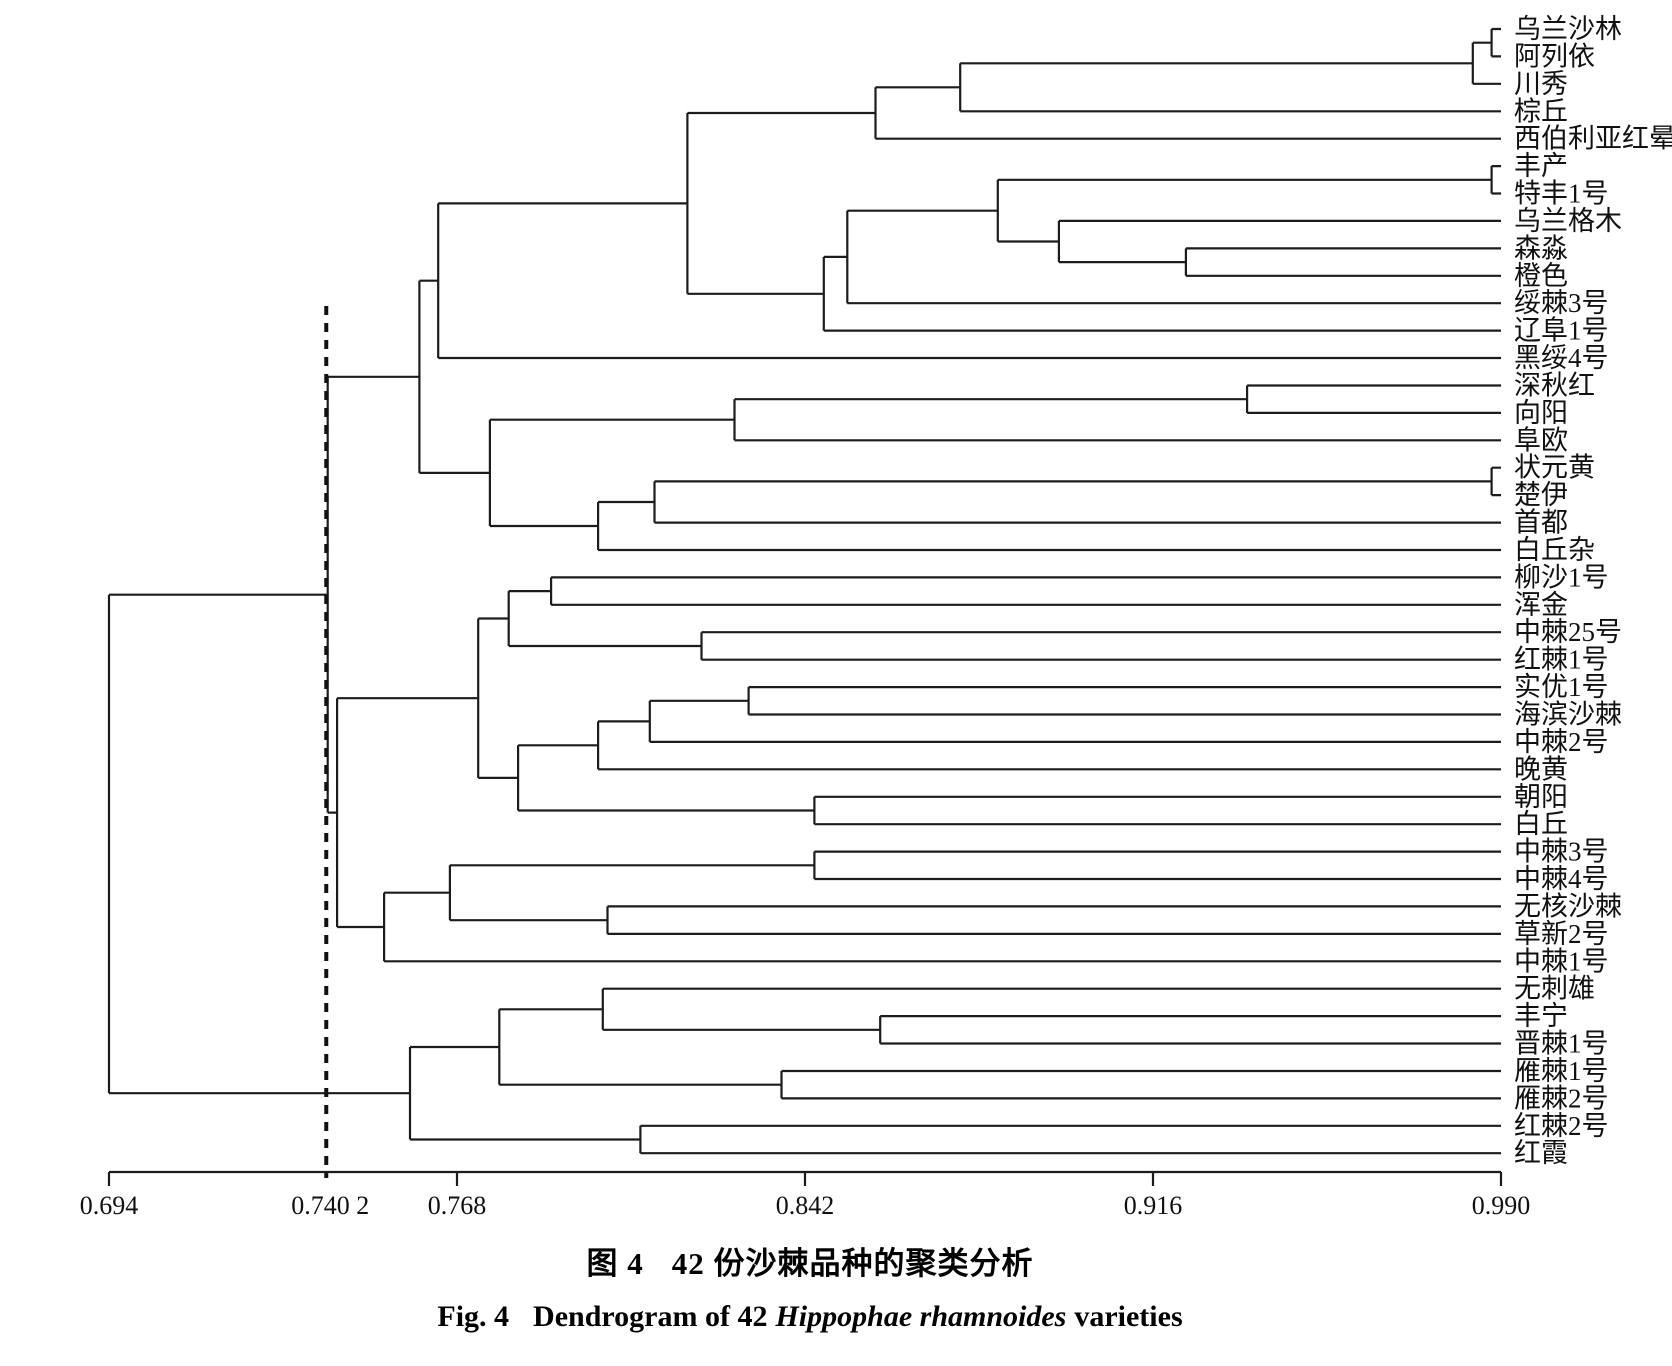 The width and height of the screenshot is (1672, 1366). Describe the element at coordinates (1554, 385) in the screenshot. I see `leaf-label: 深秋红` at that location.